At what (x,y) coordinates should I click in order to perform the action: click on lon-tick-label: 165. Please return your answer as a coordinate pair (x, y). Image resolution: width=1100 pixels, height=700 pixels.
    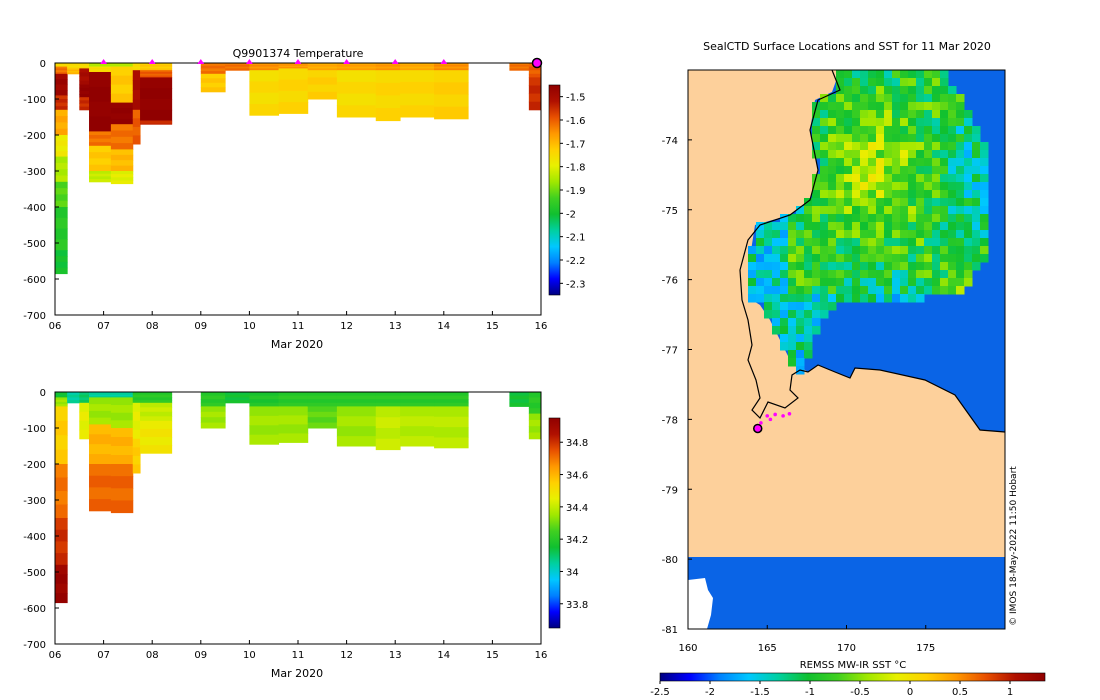
    Looking at the image, I should click on (767, 648).